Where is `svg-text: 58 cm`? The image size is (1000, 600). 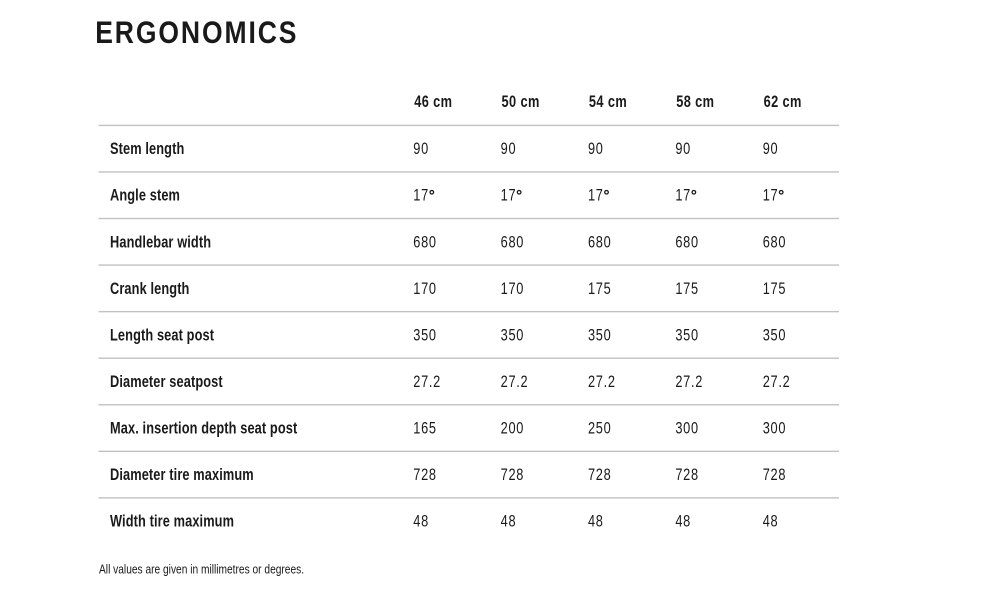
svg-text: 58 cm is located at coordinates (695, 103).